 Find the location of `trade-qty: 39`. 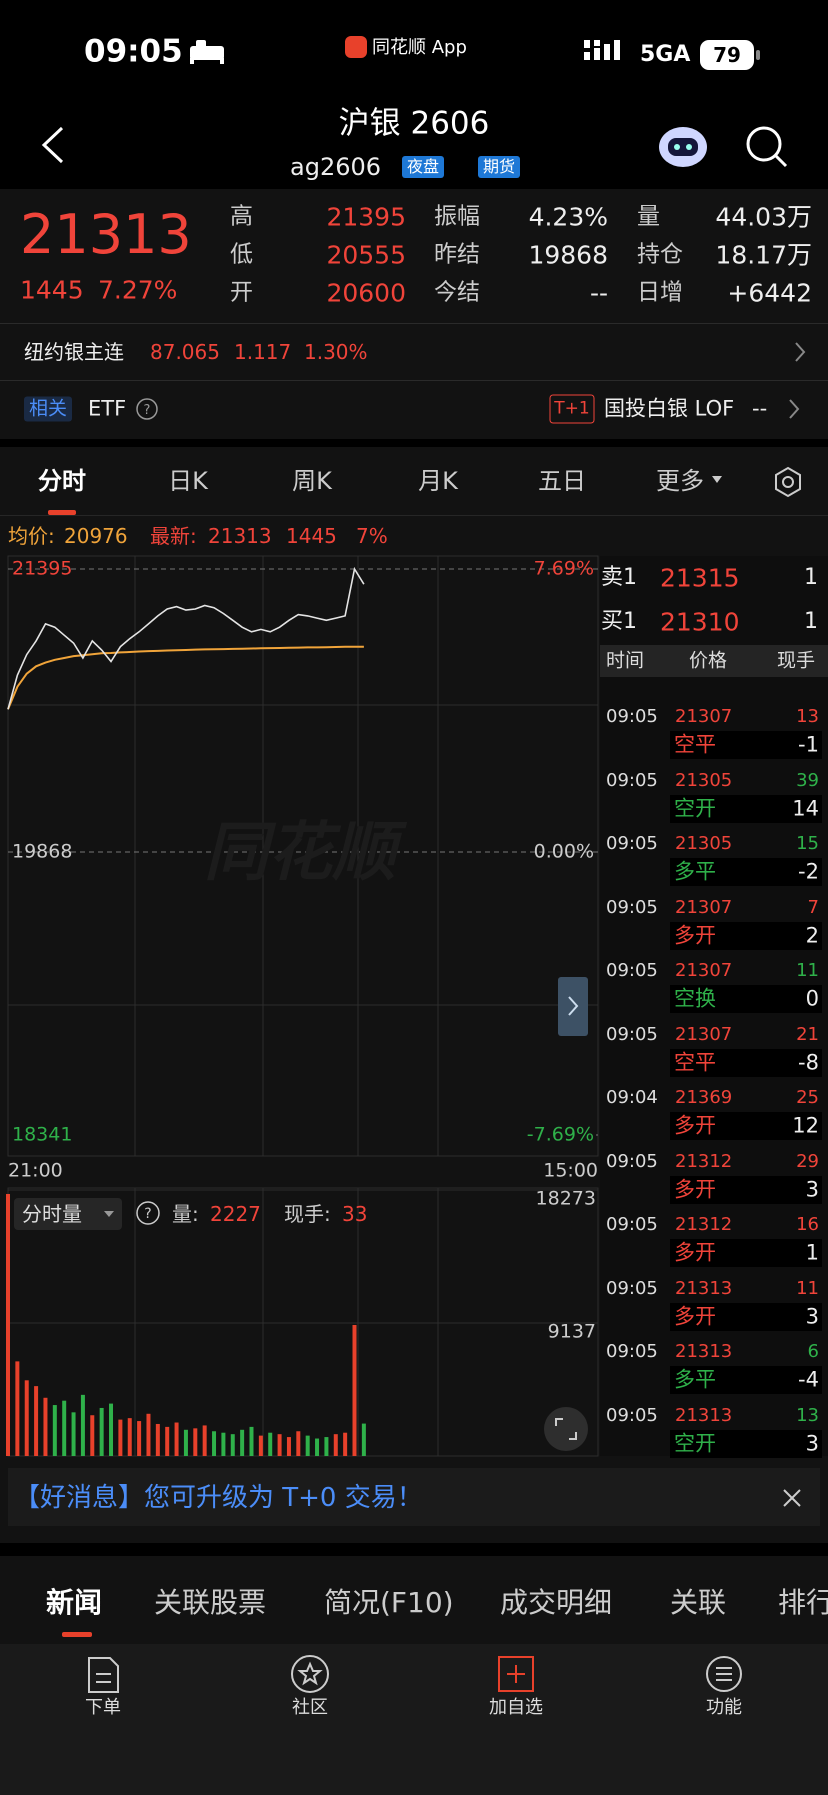

trade-qty: 39 is located at coordinates (807, 780).